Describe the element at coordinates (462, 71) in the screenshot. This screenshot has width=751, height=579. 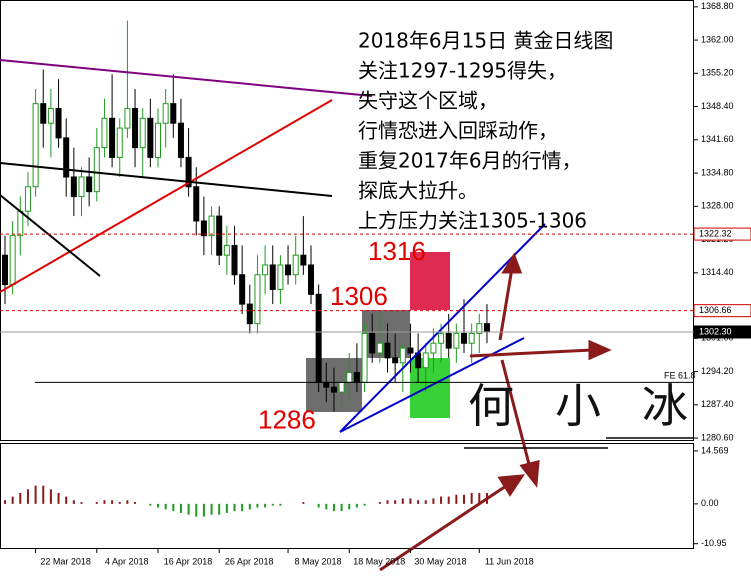
I see `annotation: 关注1297-1295得失，` at that location.